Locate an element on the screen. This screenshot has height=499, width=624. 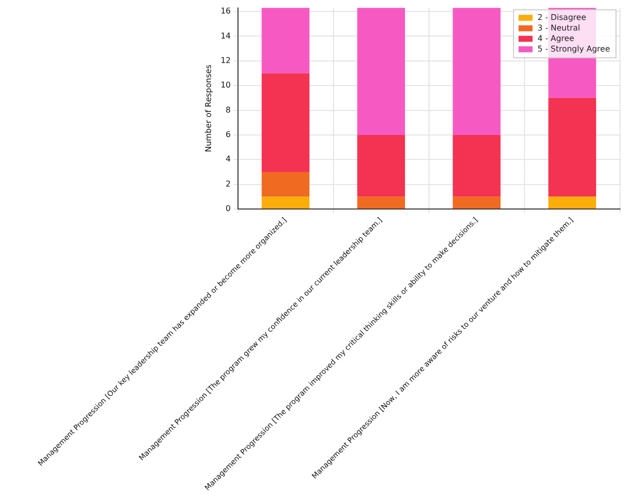
legend-label: 3 - Neutral is located at coordinates (559, 27).